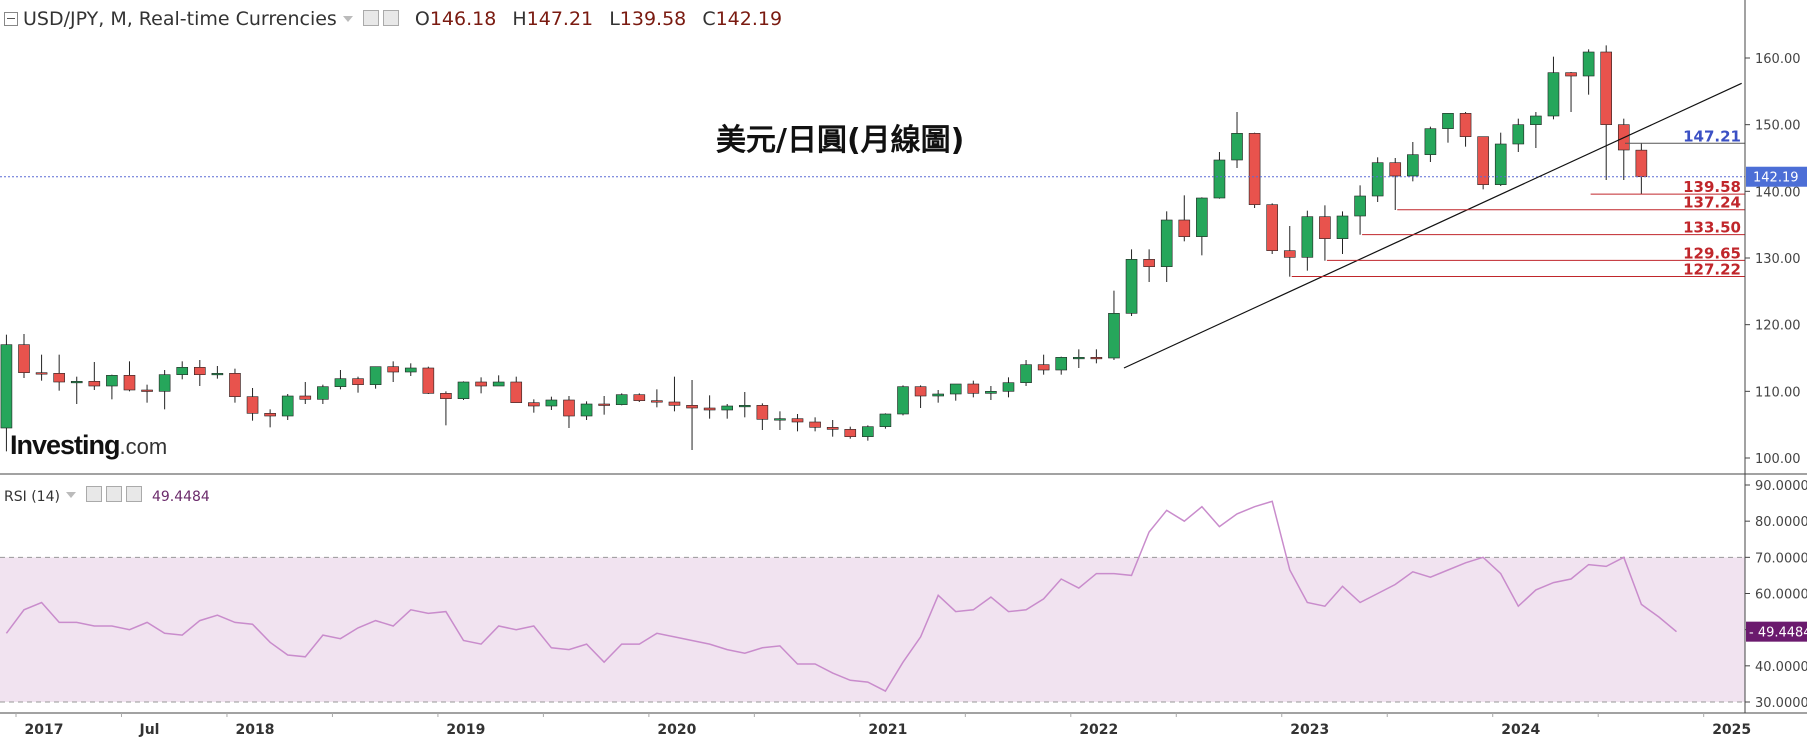 The width and height of the screenshot is (1807, 738). I want to click on price-tick-label: 130.00, so click(1778, 259).